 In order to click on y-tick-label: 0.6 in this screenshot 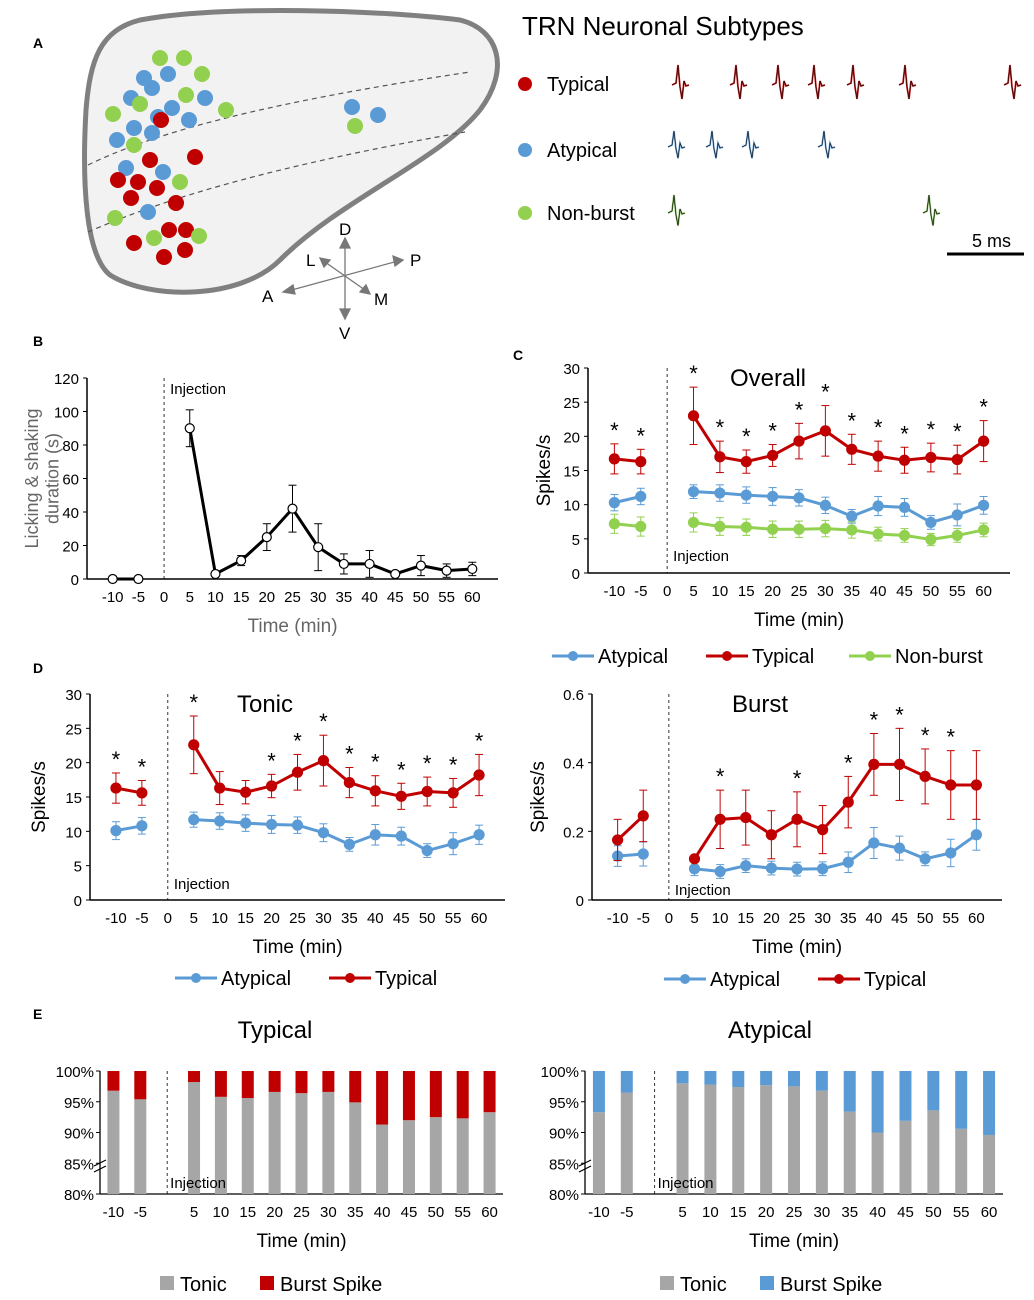, I will do `click(573, 695)`.